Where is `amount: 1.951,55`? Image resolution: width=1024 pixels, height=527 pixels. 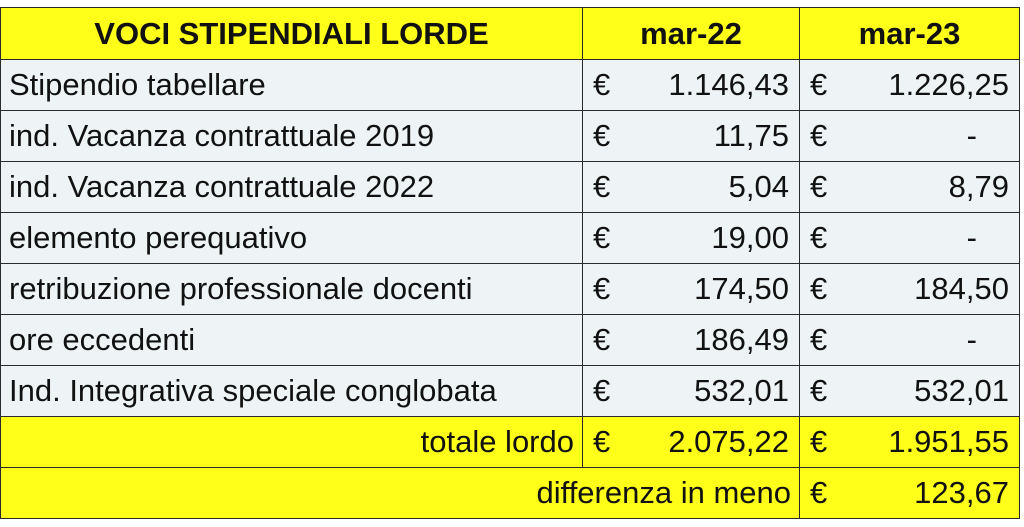 amount: 1.951,55 is located at coordinates (948, 441).